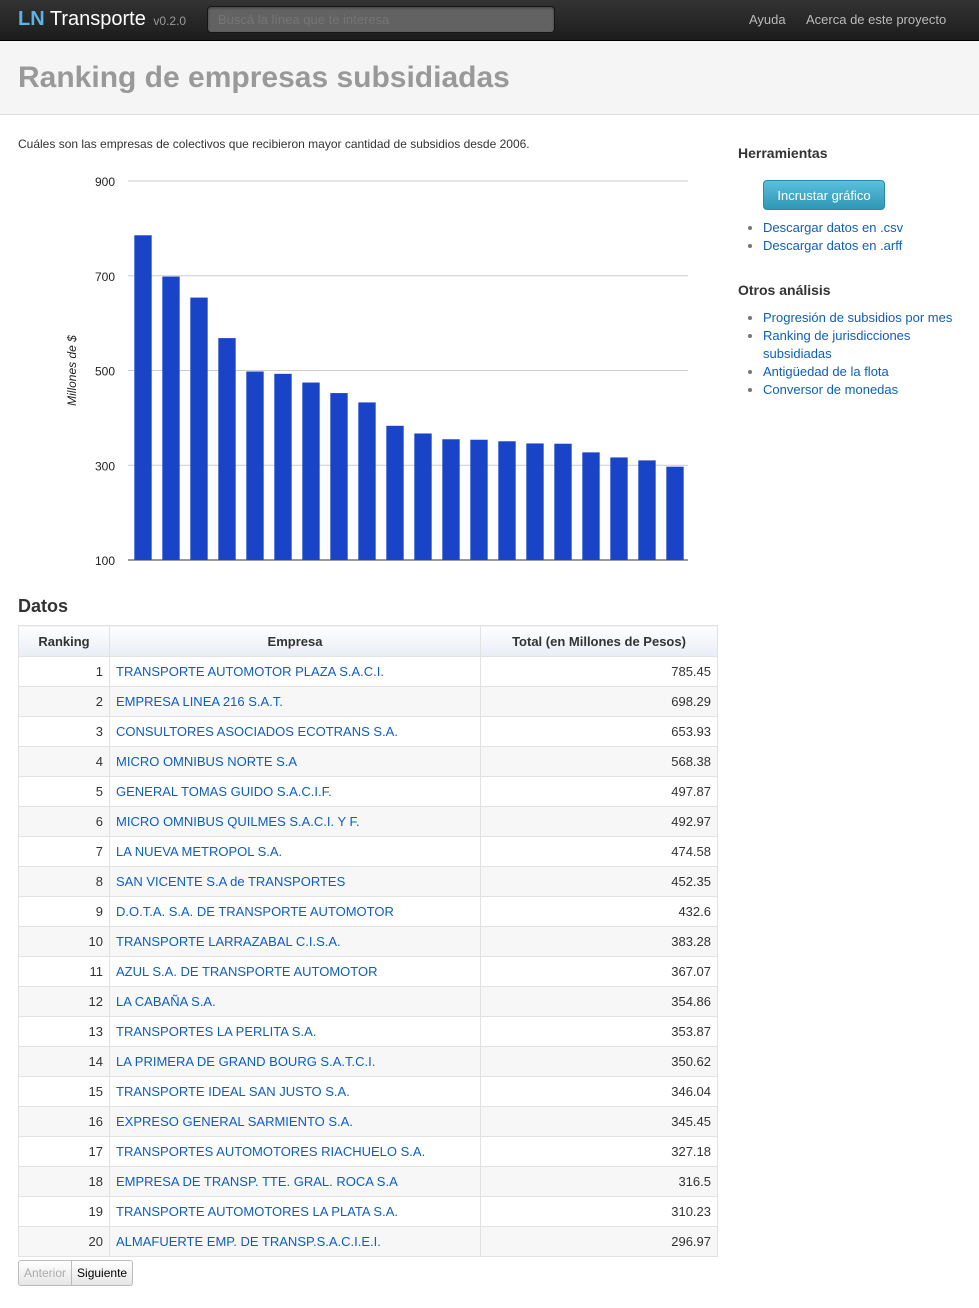  What do you see at coordinates (295, 1061) in the screenshot?
I see `empresa-link: LA PRIMERA DE GRAND BOURG S.A.T.C.I.` at bounding box center [295, 1061].